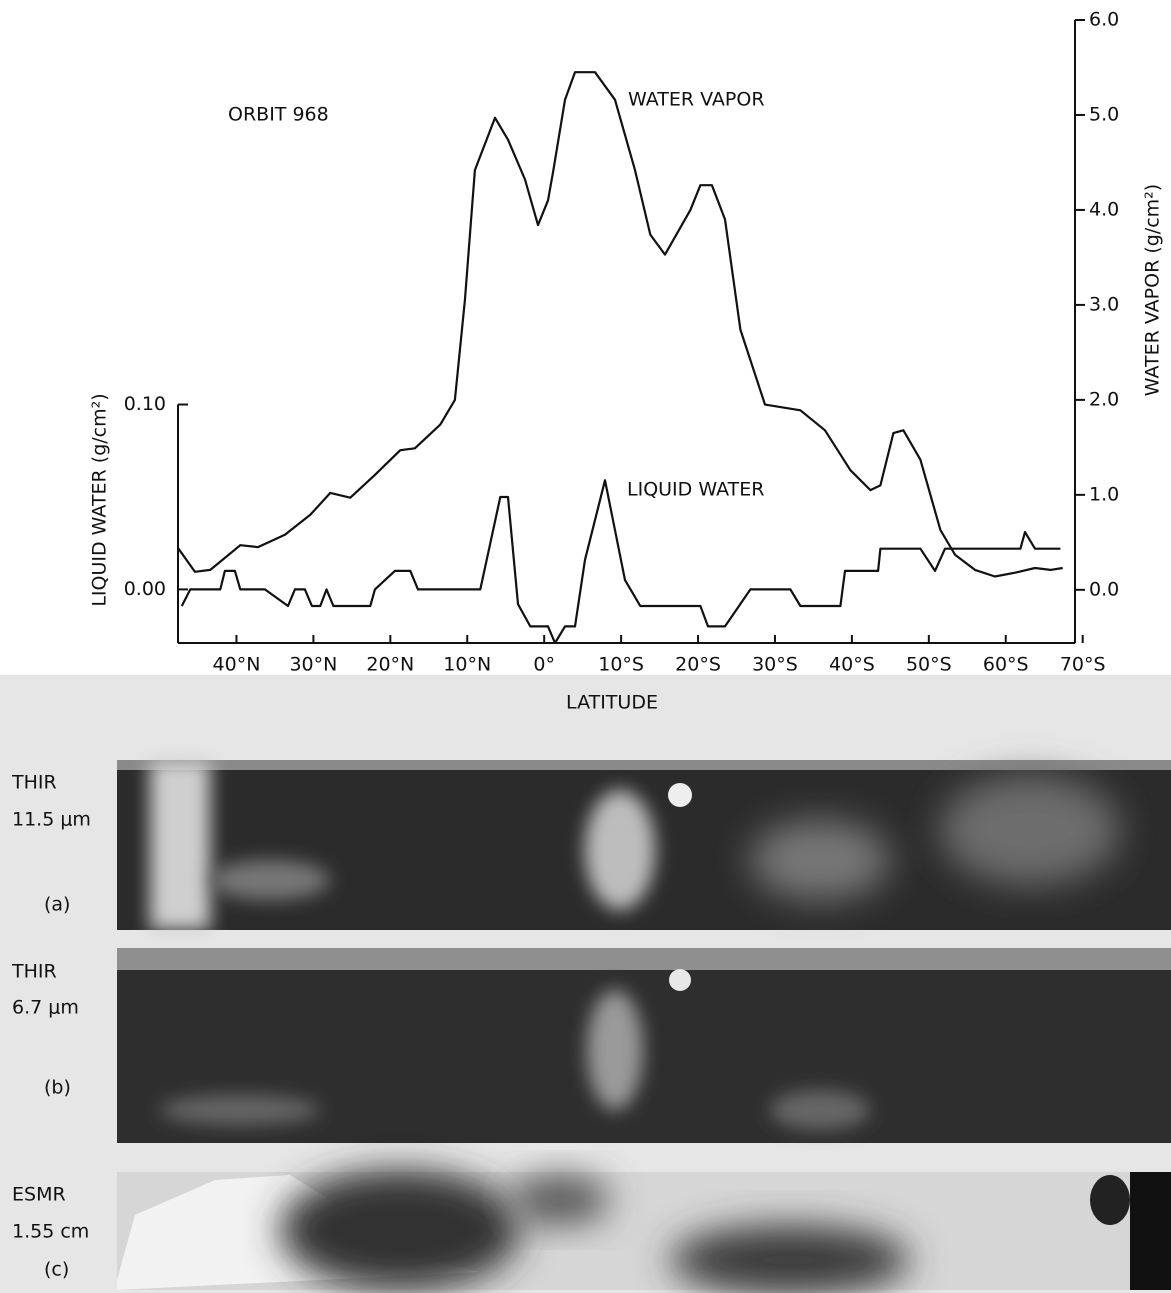 The width and height of the screenshot is (1171, 1293). Describe the element at coordinates (467, 665) in the screenshot. I see `x-tick-label: 10°N` at that location.